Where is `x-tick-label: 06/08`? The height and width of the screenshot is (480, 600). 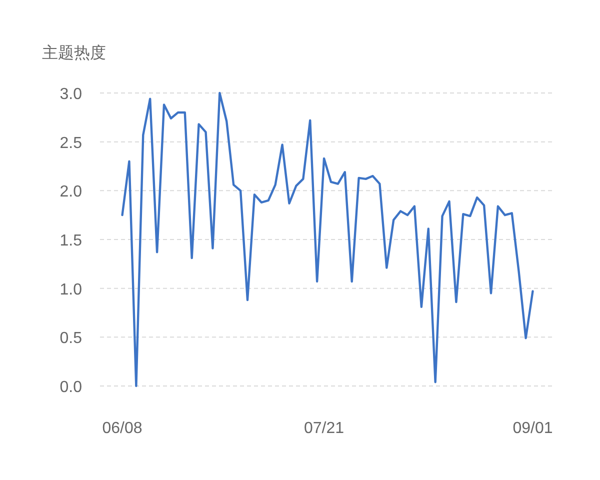
x-tick-label: 06/08 is located at coordinates (122, 428).